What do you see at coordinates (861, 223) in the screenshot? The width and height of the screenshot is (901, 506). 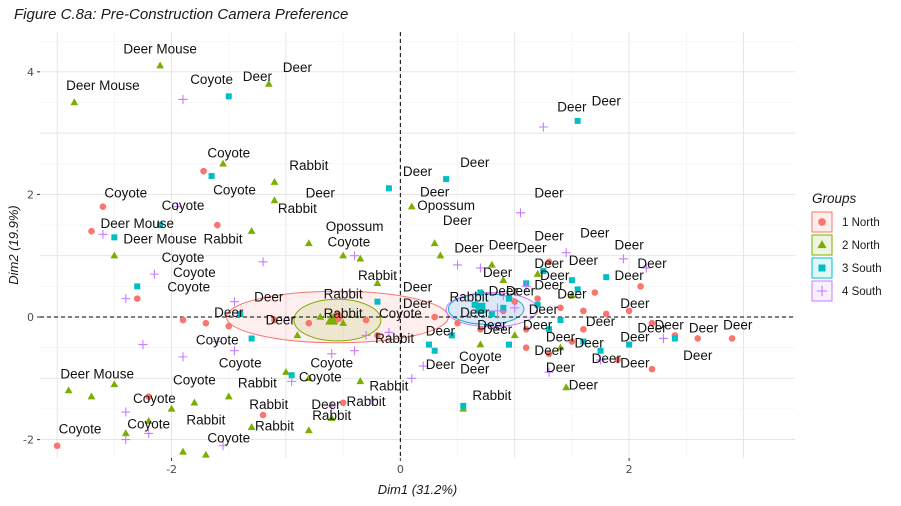 I see `legend-label: 1 North` at bounding box center [861, 223].